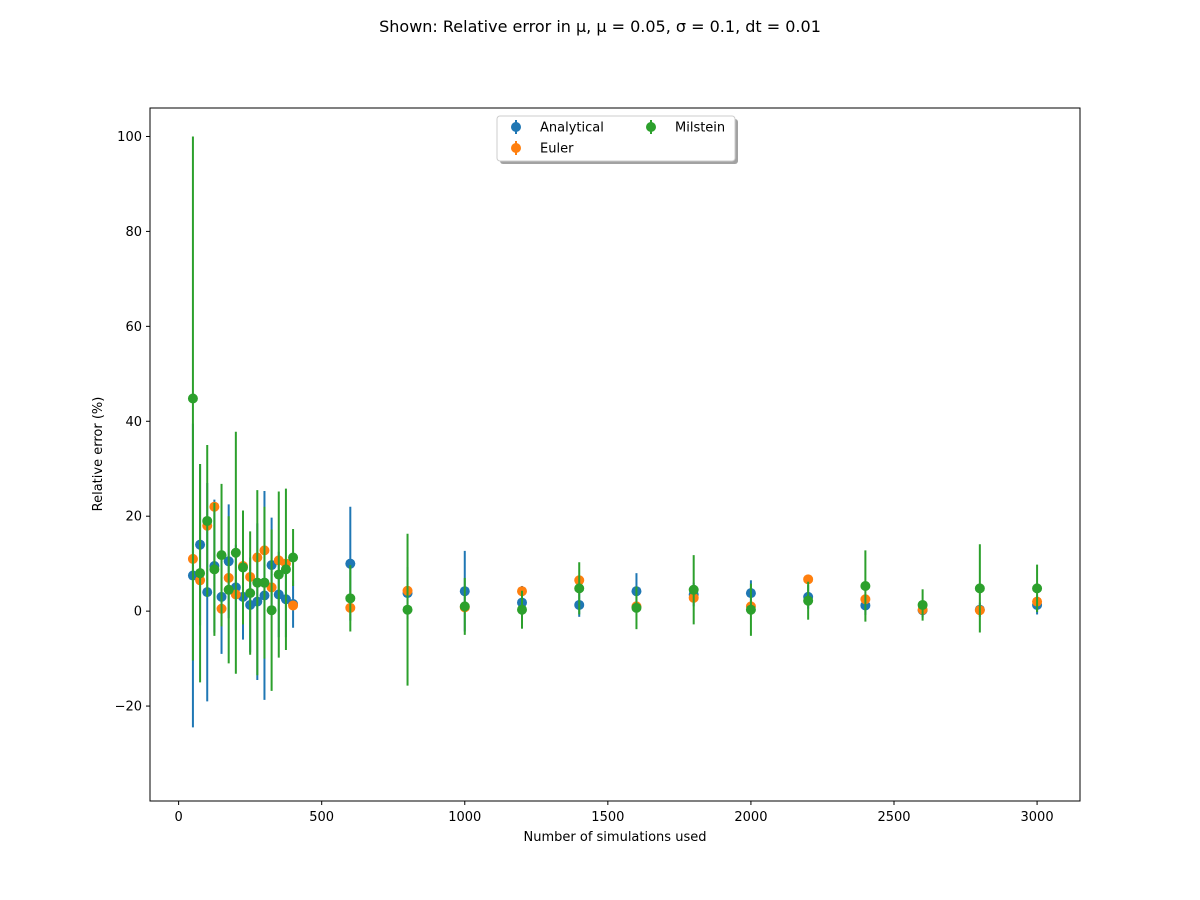 The height and width of the screenshot is (900, 1200). I want to click on x-tick-label: 1500, so click(607, 817).